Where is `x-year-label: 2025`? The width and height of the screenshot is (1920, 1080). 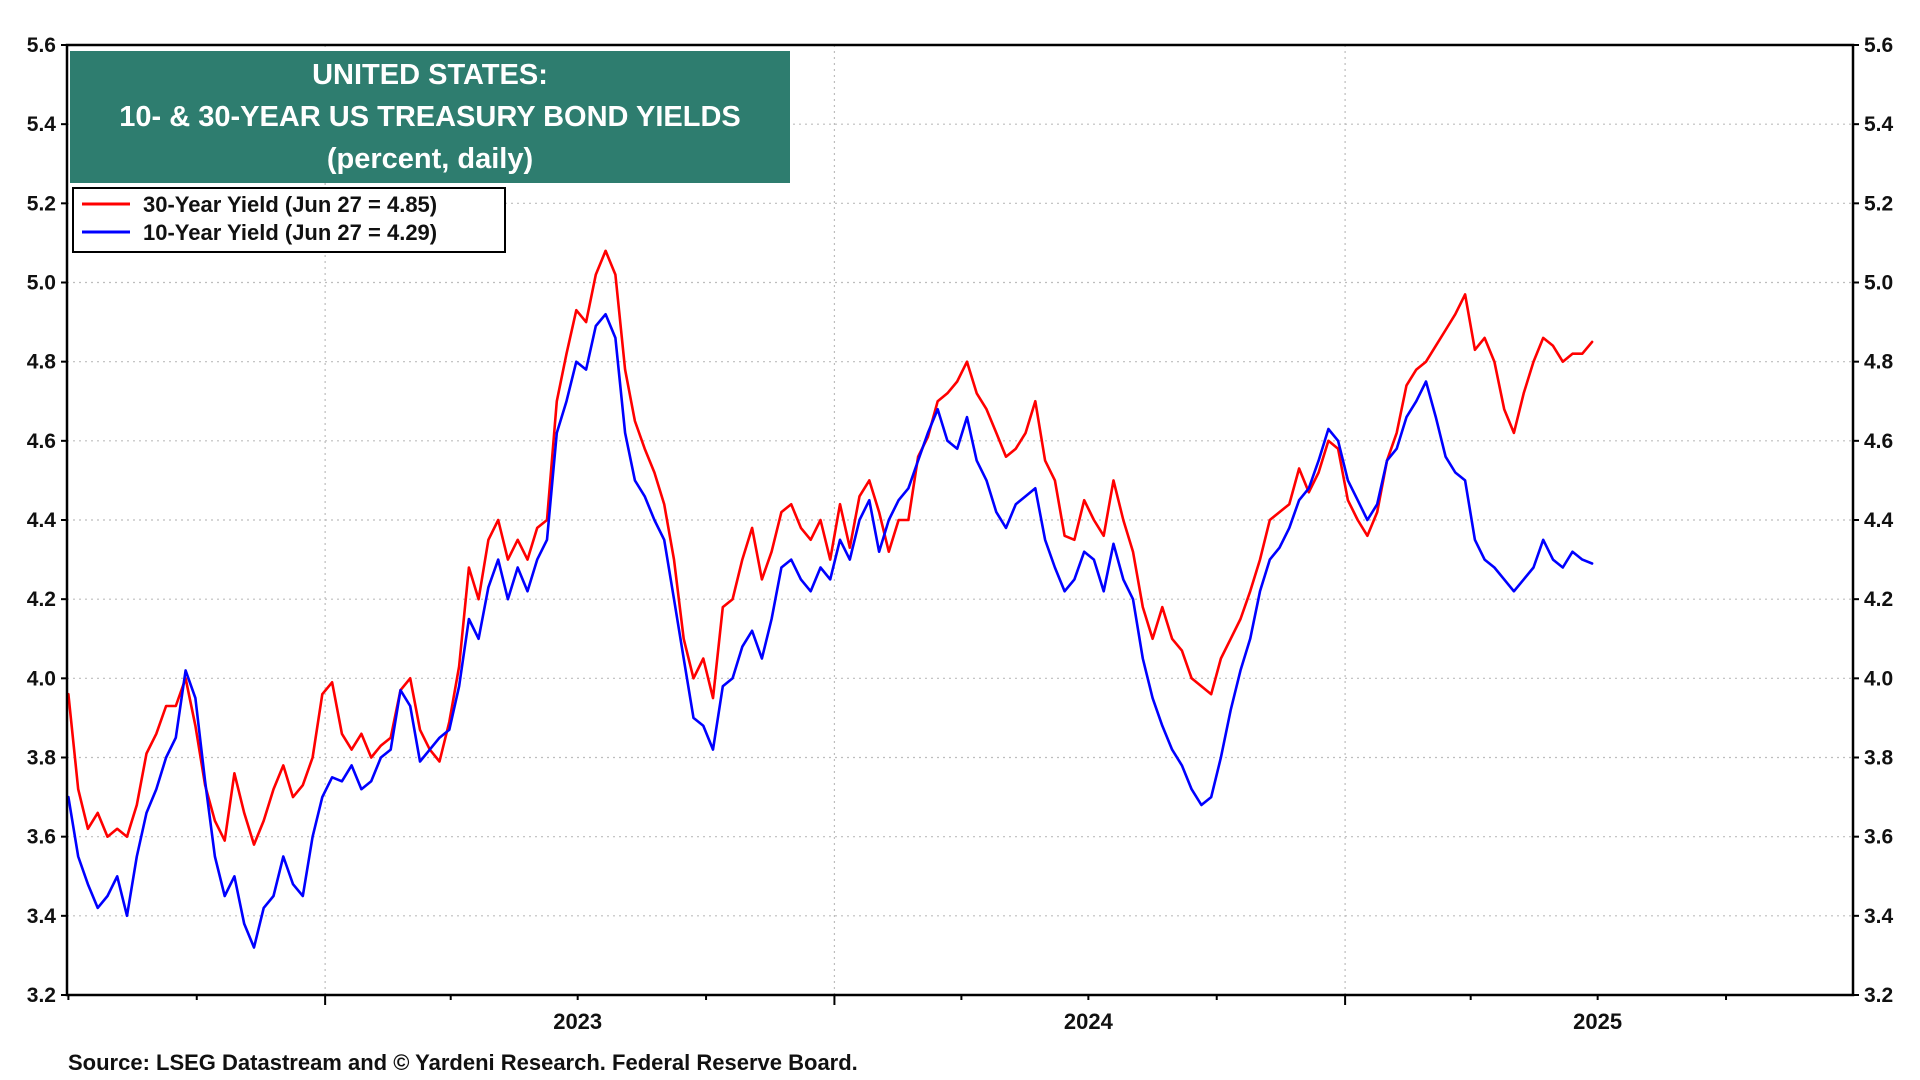 x-year-label: 2025 is located at coordinates (1597, 1021).